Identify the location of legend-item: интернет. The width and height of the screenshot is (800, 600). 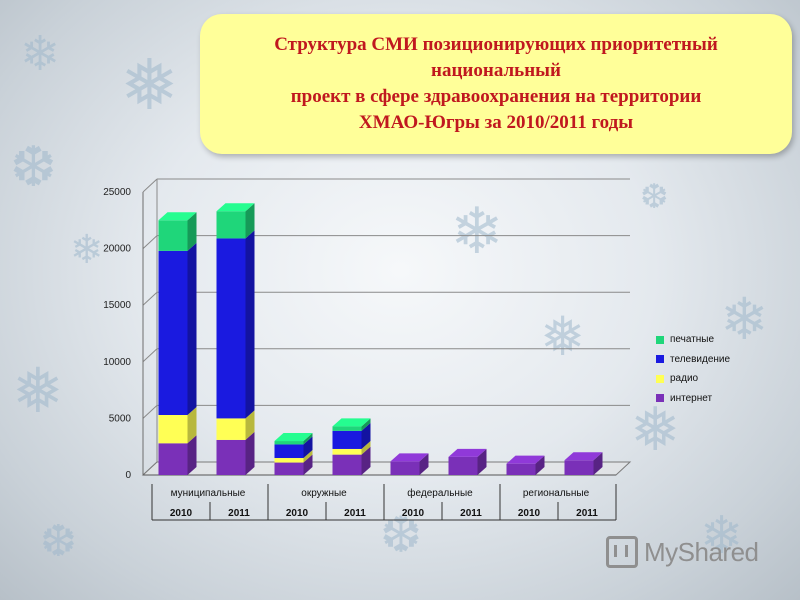
(693, 399).